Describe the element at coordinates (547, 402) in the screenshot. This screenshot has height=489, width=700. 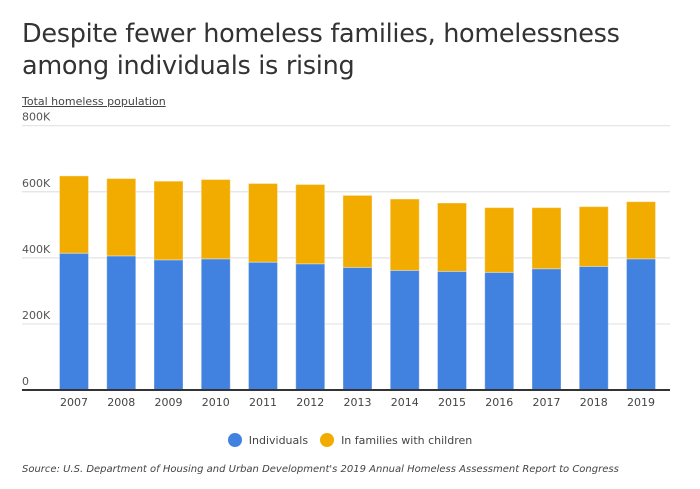
I see `x-tick-label: 2017` at that location.